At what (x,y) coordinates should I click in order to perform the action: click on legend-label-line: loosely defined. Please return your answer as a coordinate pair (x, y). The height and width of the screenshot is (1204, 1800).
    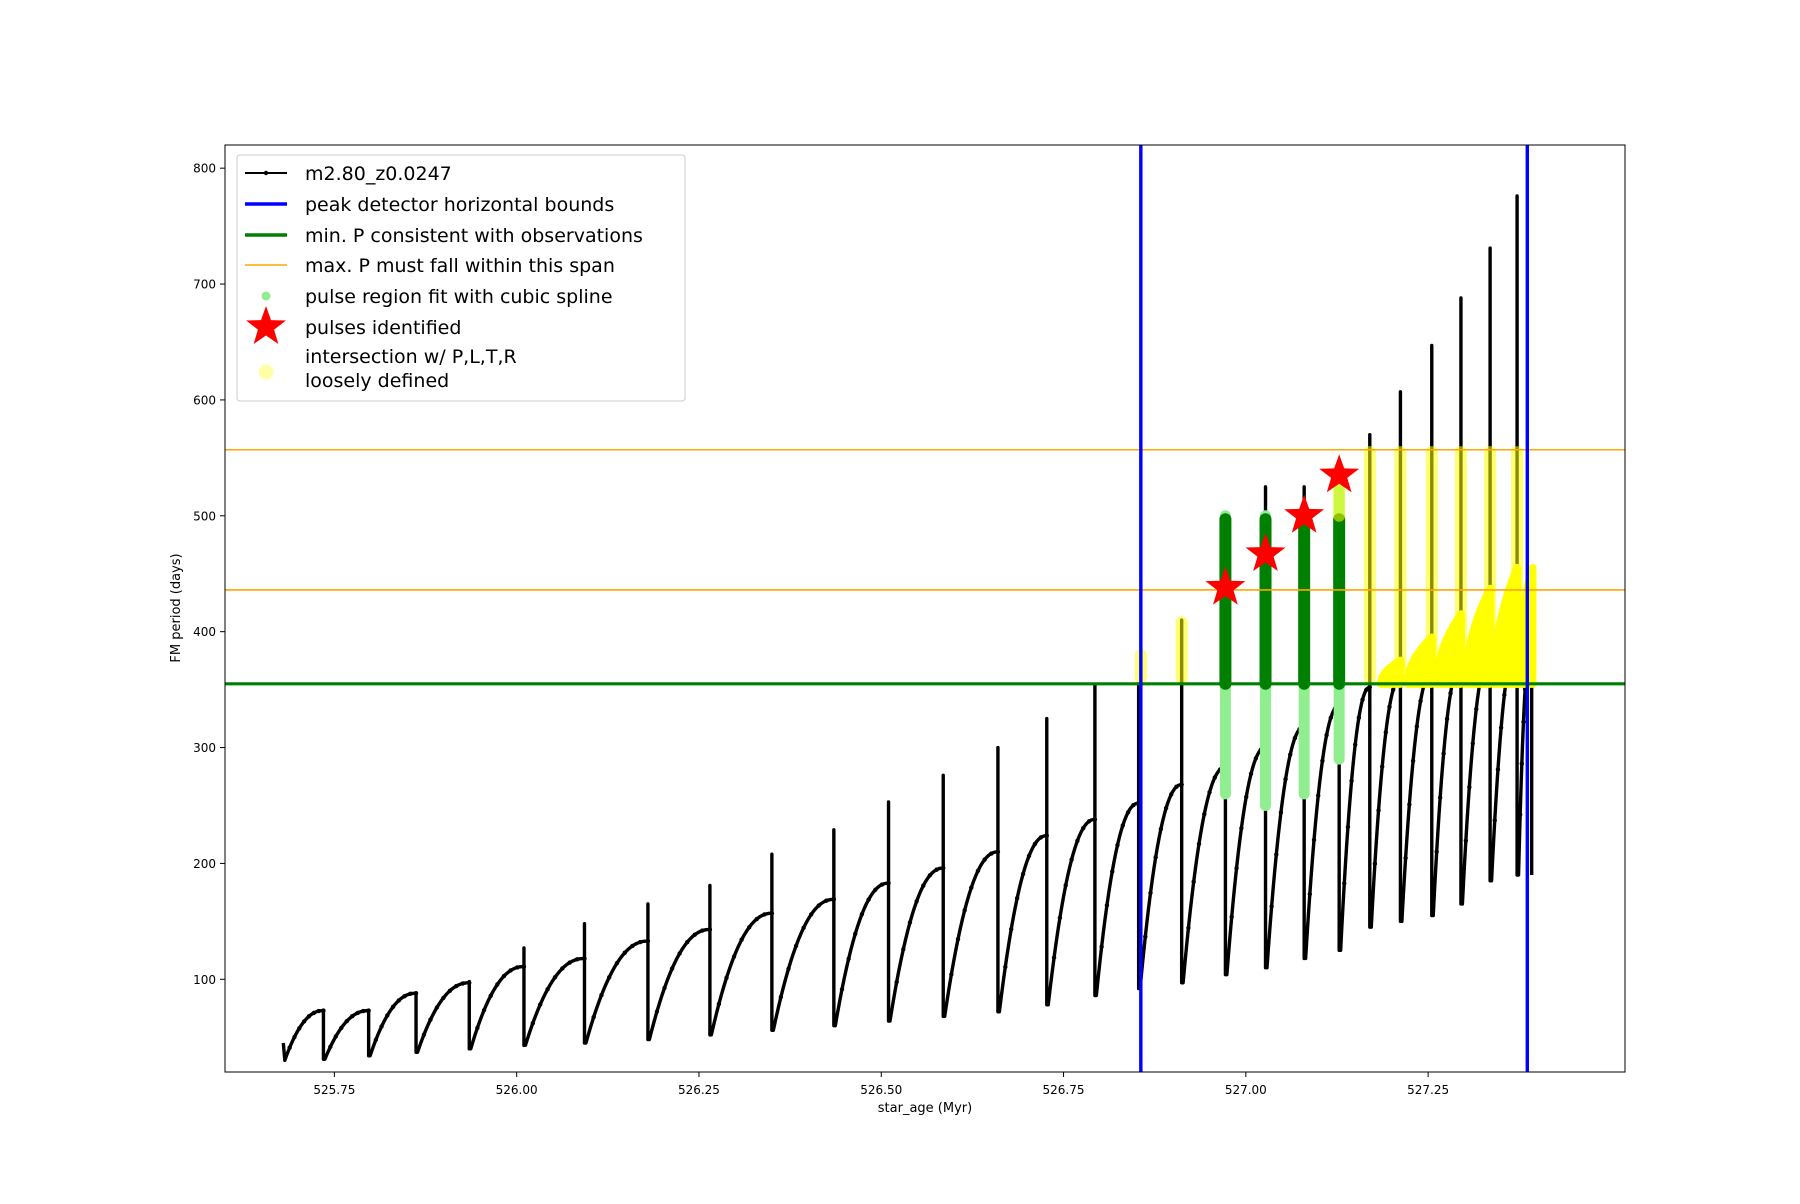
    Looking at the image, I should click on (377, 381).